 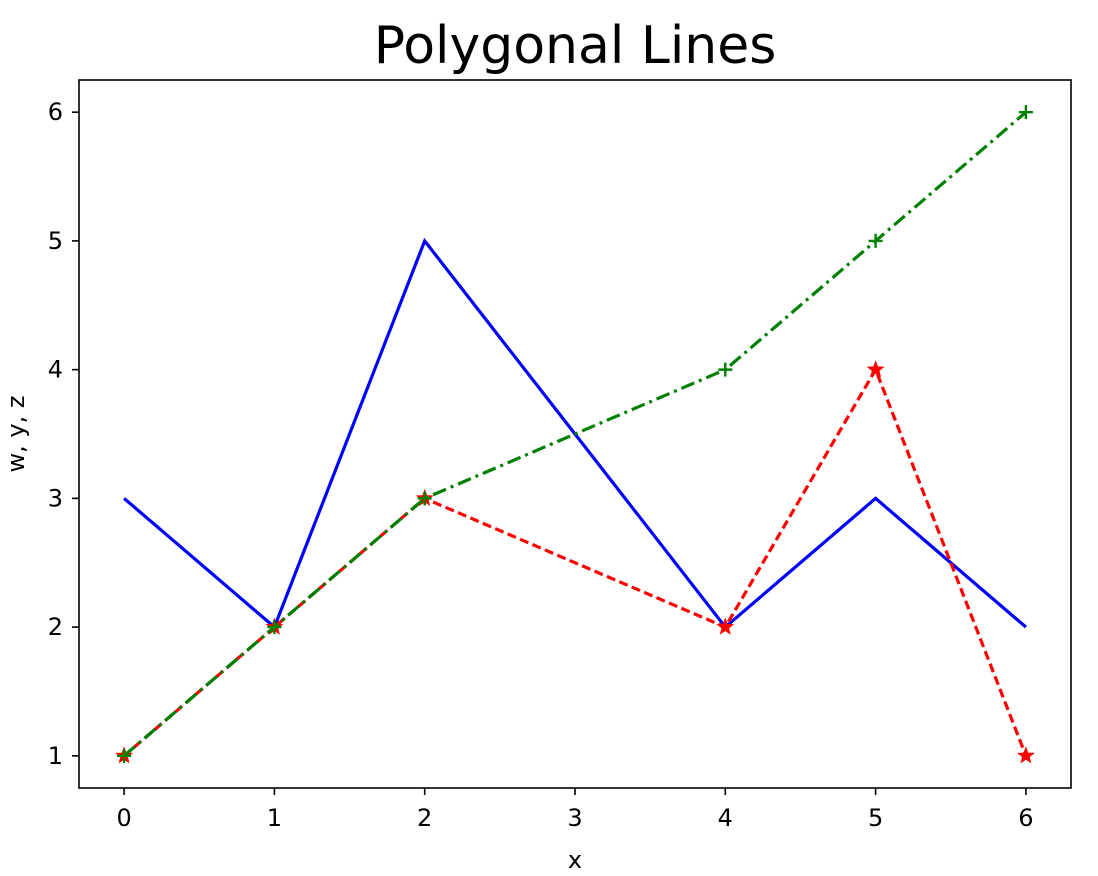 I want to click on x-axis: 0 1 2 3 4 5 6, so click(x=575, y=810).